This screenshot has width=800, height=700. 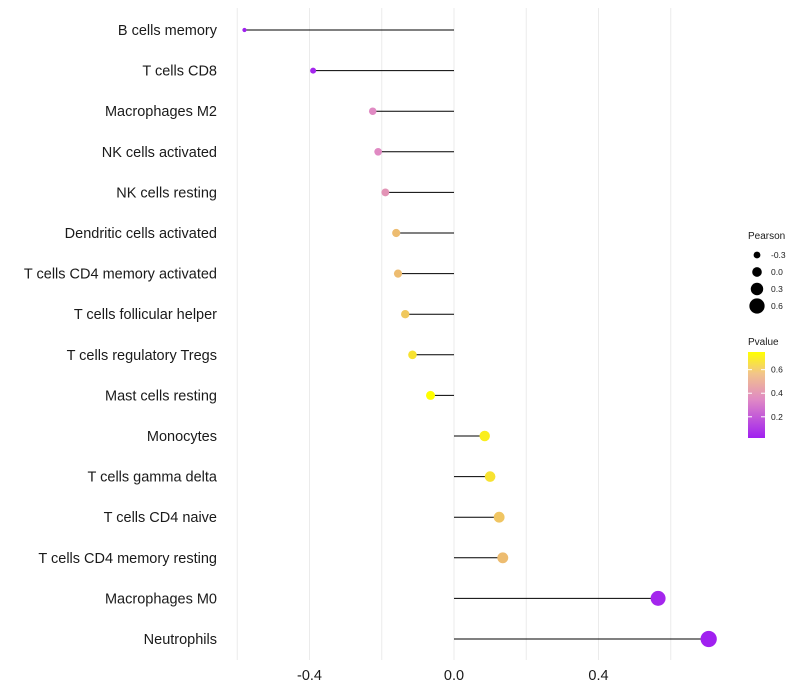 I want to click on category-label: Macrophages M2, so click(x=161, y=112).